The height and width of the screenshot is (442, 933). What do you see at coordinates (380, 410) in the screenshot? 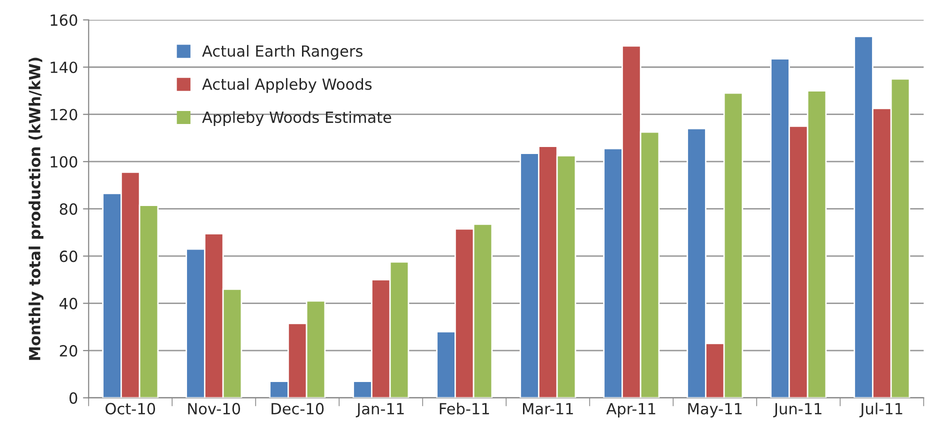
I see `x-tick-label: Jan-11` at bounding box center [380, 410].